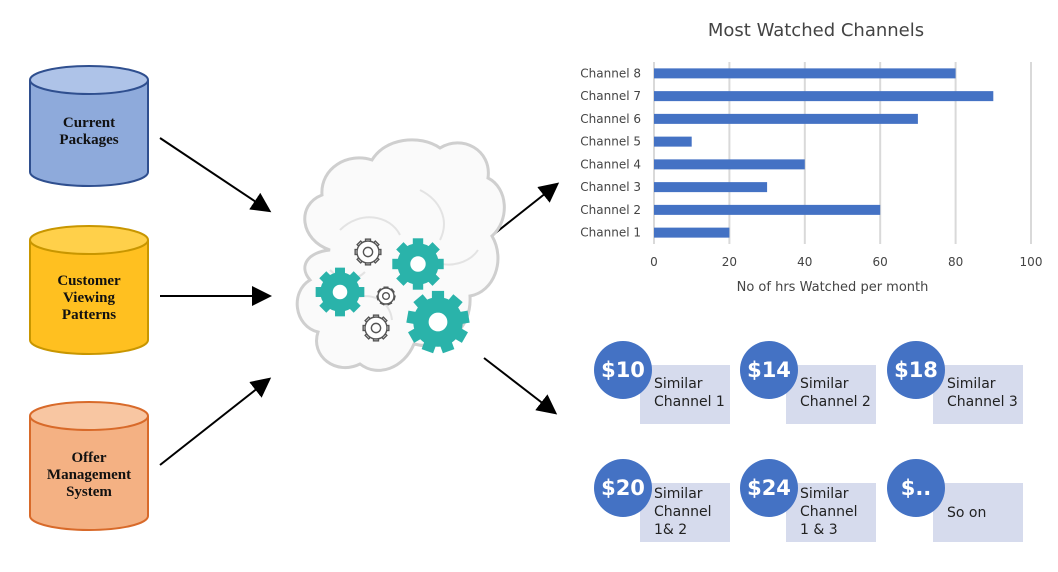 The height and width of the screenshot is (572, 1058). I want to click on y-category-label: Channel 4, so click(610, 164).